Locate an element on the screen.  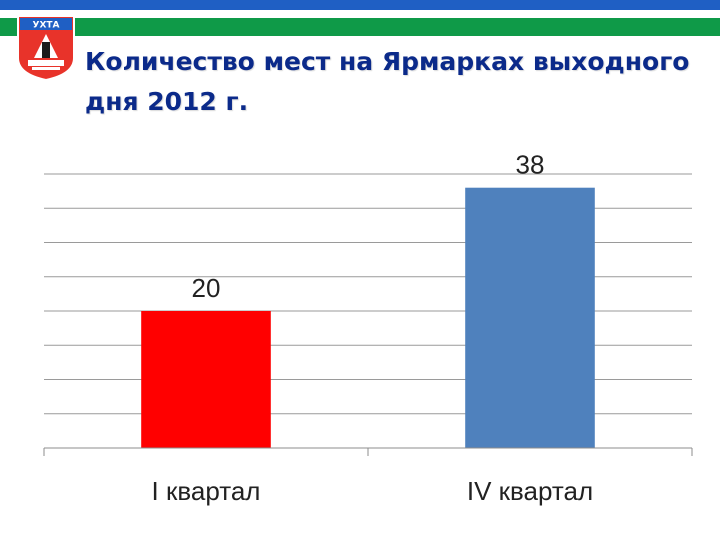
emblem-text: УХТА is located at coordinates (46, 26).